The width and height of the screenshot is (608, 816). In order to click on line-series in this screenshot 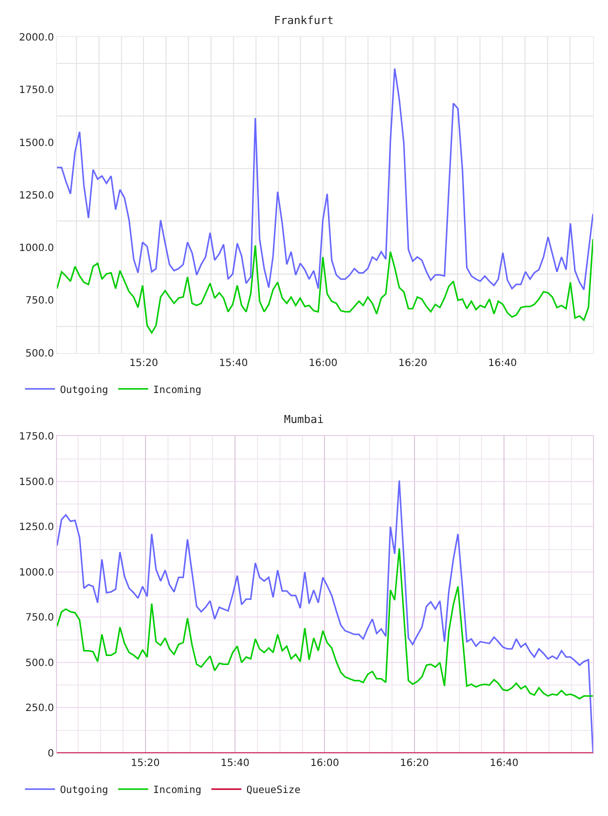, I will do `click(325, 286)`.